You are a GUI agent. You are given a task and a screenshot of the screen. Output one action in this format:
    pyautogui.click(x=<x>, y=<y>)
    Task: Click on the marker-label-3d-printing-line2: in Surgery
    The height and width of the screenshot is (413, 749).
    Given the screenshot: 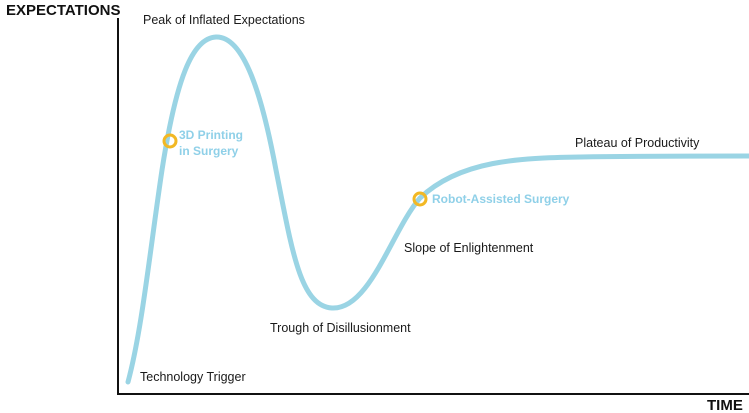 What is the action you would take?
    pyautogui.click(x=209, y=151)
    